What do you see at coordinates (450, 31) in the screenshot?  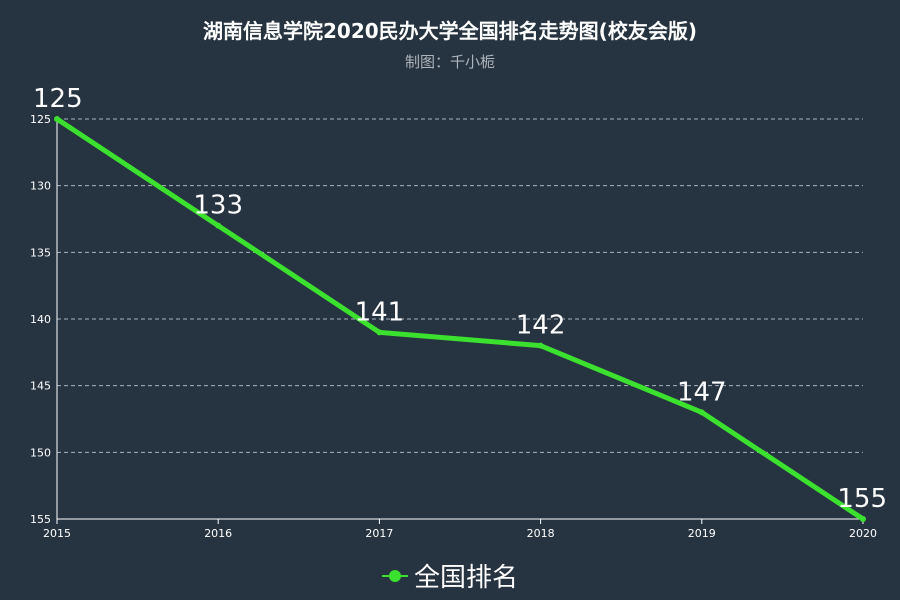 I see `chart-title: 湖南信息学院2020民办大学全国排名走势图(校友会版)` at bounding box center [450, 31].